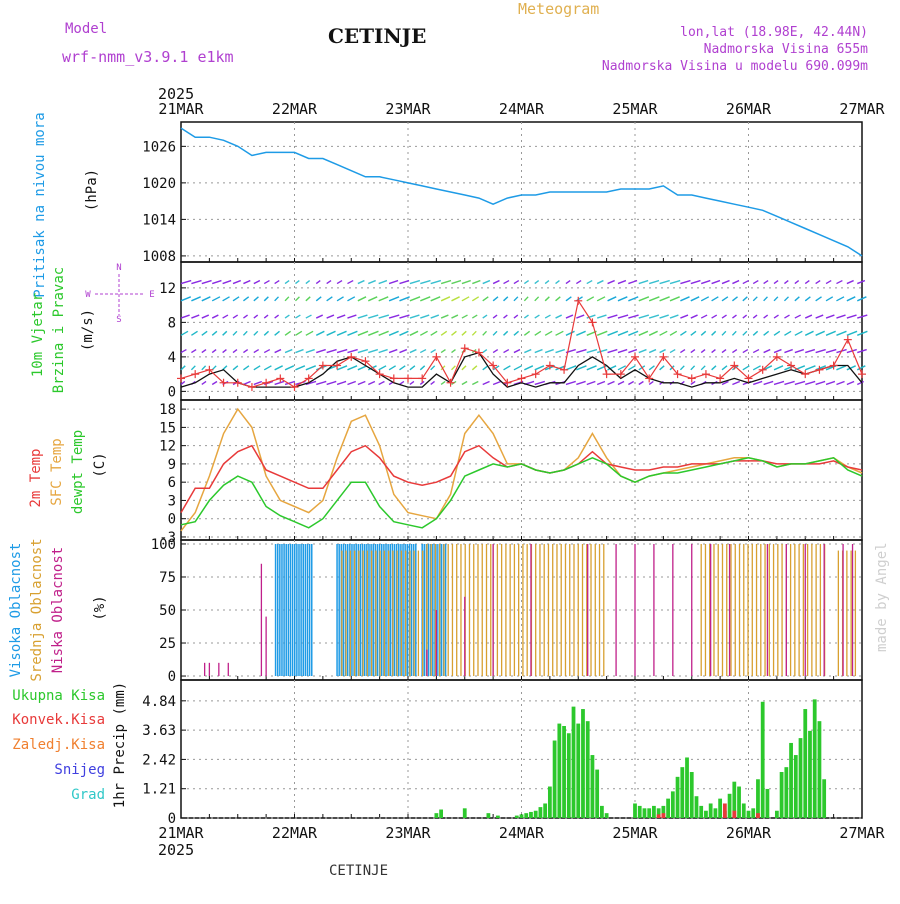 This screenshot has width=900, height=904. What do you see at coordinates (159, 731) in the screenshot?
I see `y-tick-label: 3.63` at bounding box center [159, 731].